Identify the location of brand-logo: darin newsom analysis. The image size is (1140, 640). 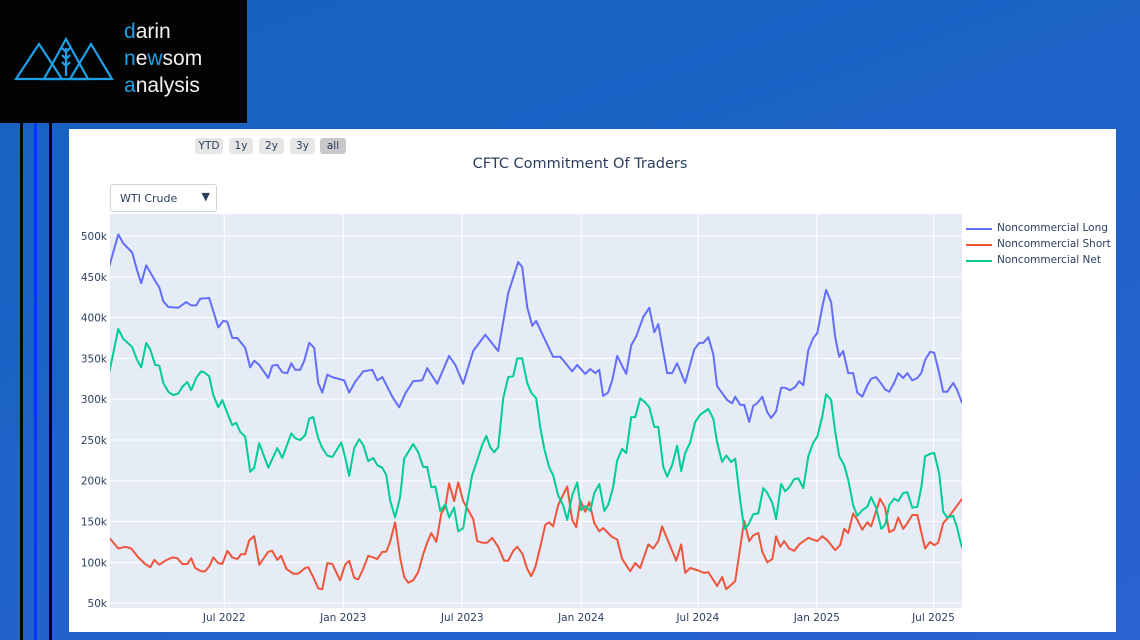
(123, 61).